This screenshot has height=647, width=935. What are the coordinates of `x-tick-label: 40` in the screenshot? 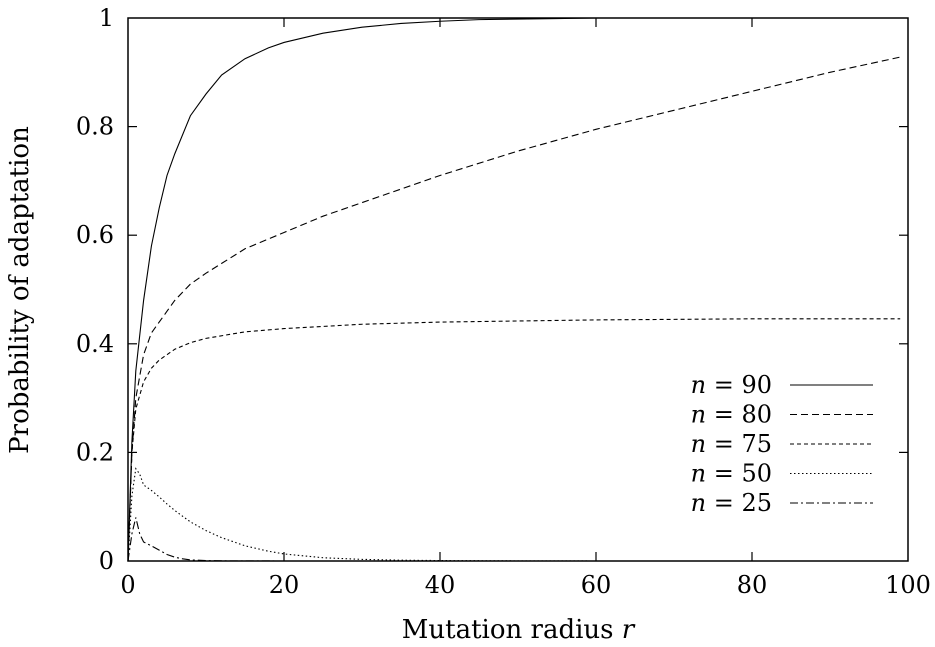 It's located at (440, 585).